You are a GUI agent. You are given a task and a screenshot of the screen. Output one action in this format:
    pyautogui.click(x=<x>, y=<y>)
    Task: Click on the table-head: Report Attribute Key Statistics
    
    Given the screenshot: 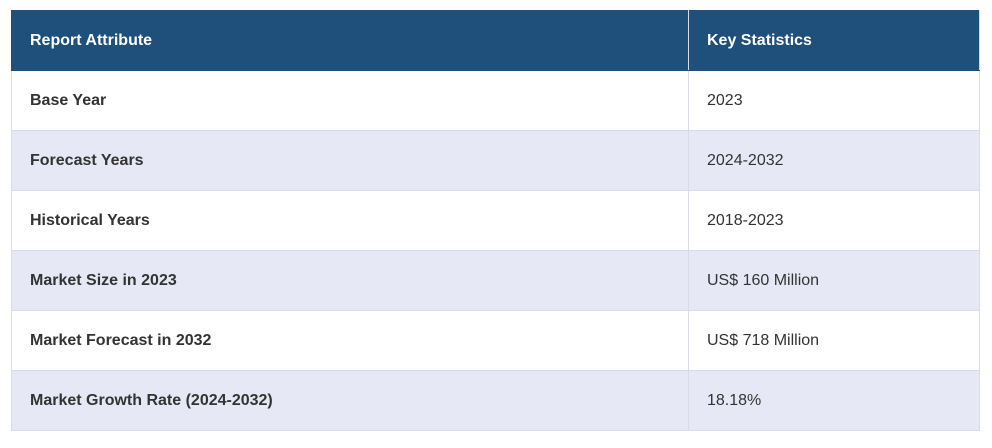 What is the action you would take?
    pyautogui.click(x=495, y=40)
    